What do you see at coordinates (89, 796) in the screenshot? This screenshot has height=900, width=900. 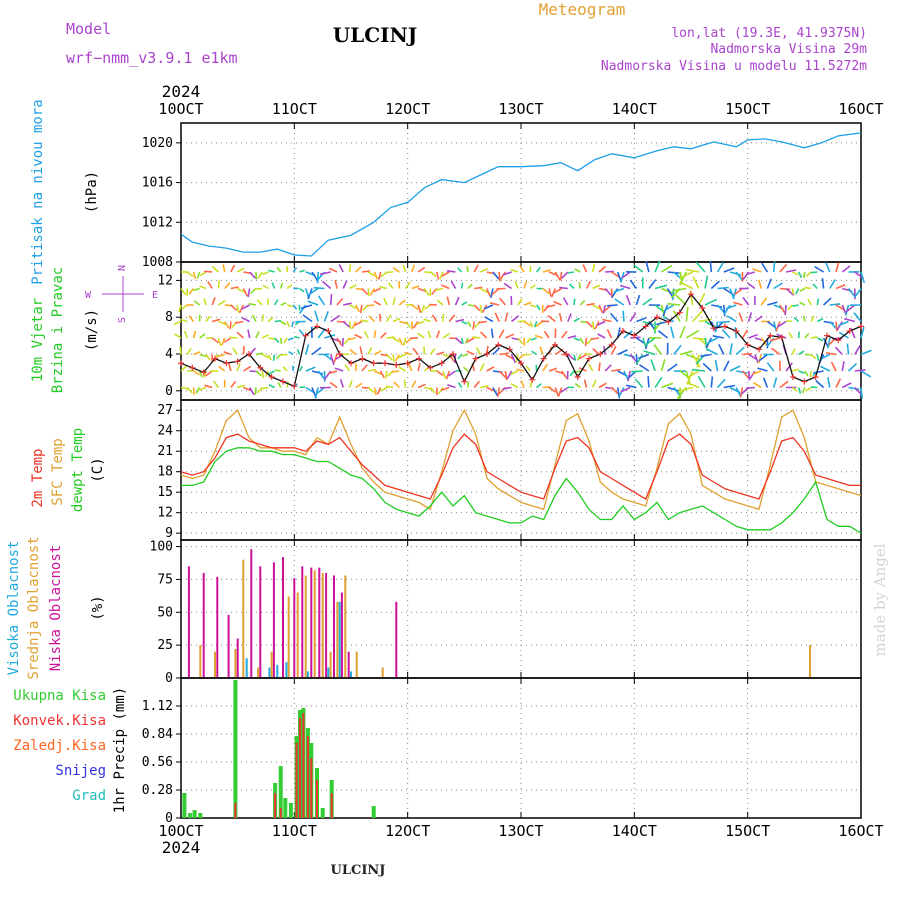 I see `precip-legend-hail: Grad` at bounding box center [89, 796].